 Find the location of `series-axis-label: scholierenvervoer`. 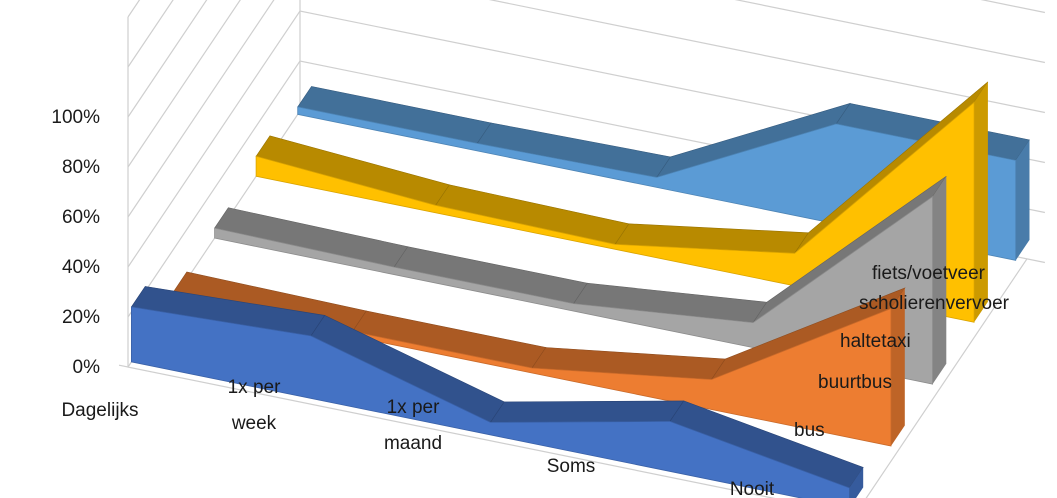

series-axis-label: scholierenvervoer is located at coordinates (934, 303).